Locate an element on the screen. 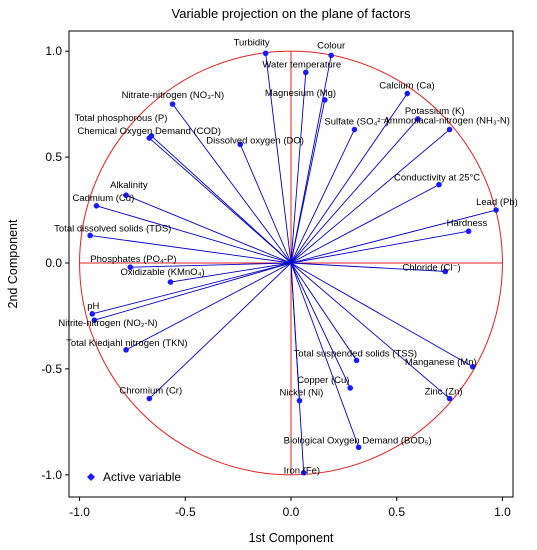 The image size is (537, 550). y-tick-label: -1.0 is located at coordinates (51, 475).